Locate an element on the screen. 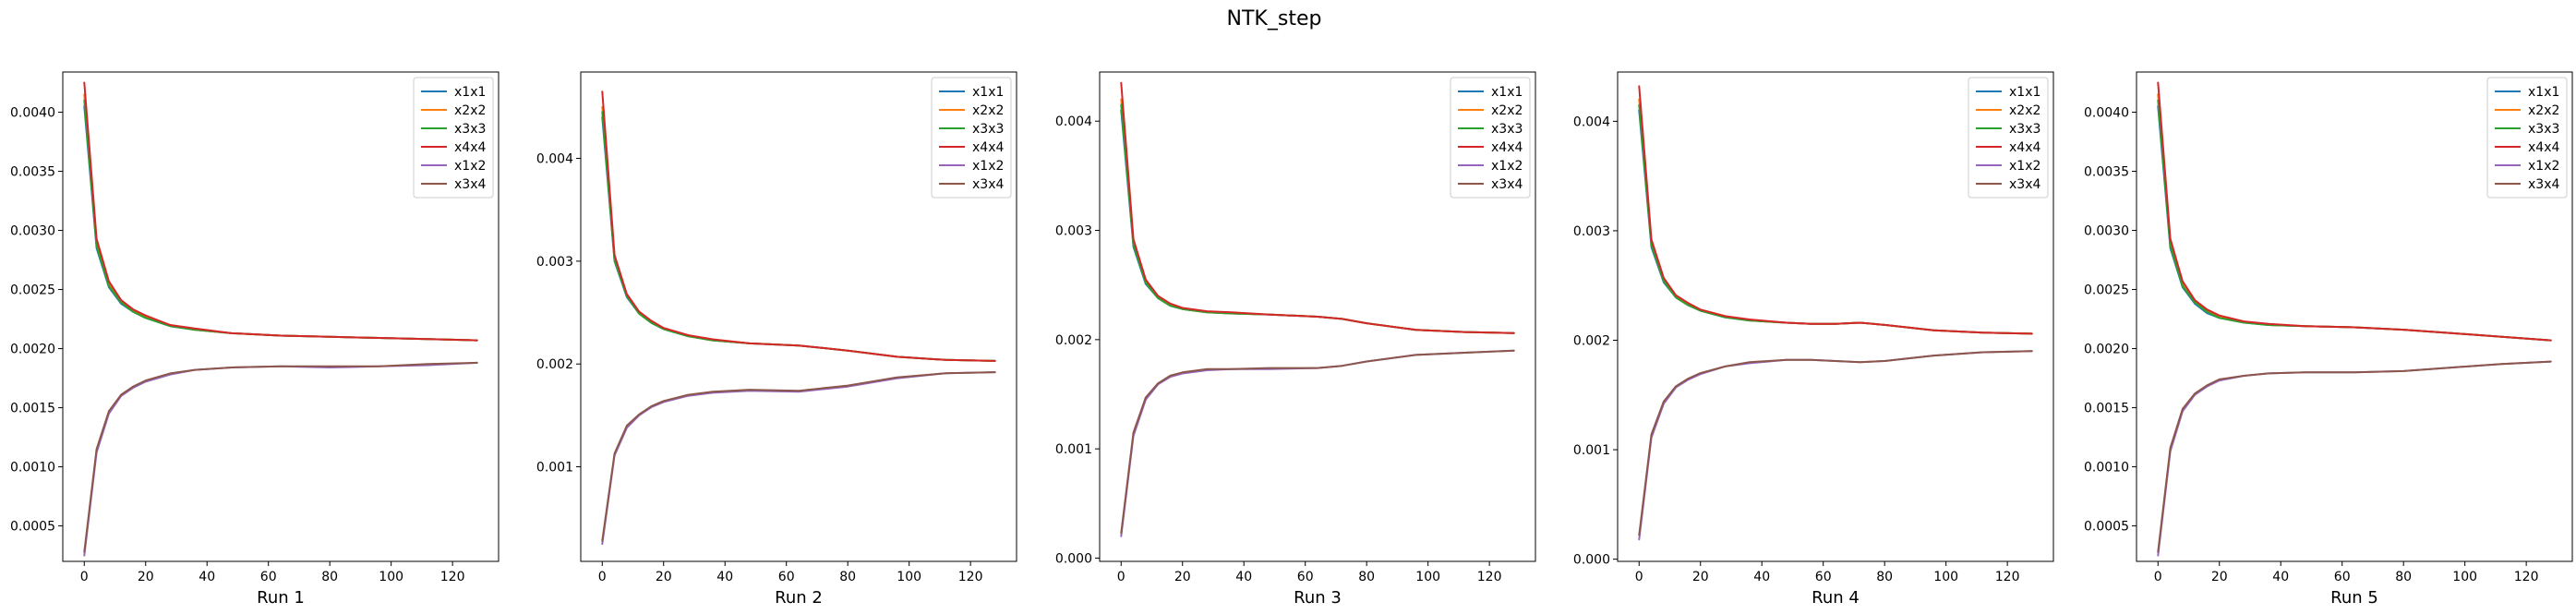 The image size is (2576, 614). y-tick-label: 0.0035 is located at coordinates (32, 172).